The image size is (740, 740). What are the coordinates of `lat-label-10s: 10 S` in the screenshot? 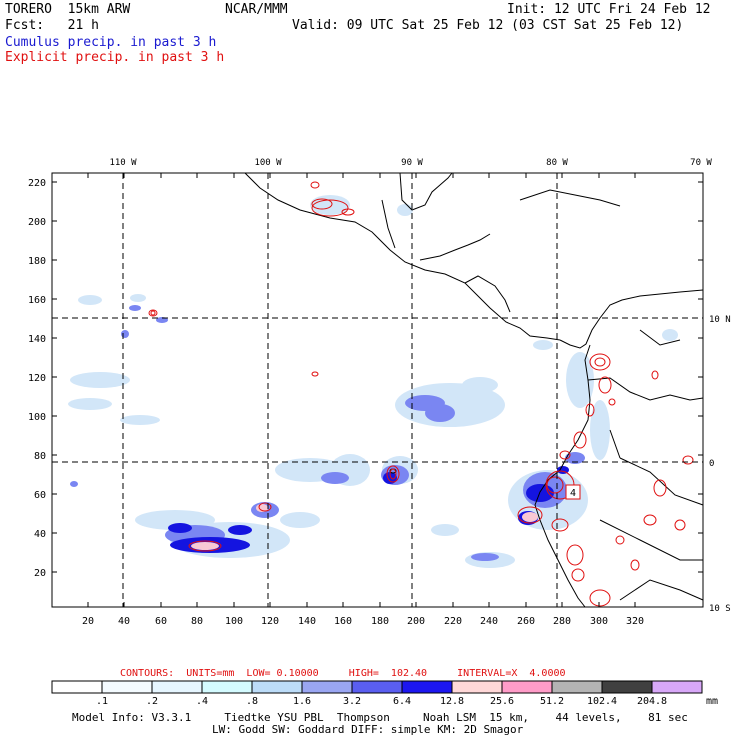 It's located at (720, 609).